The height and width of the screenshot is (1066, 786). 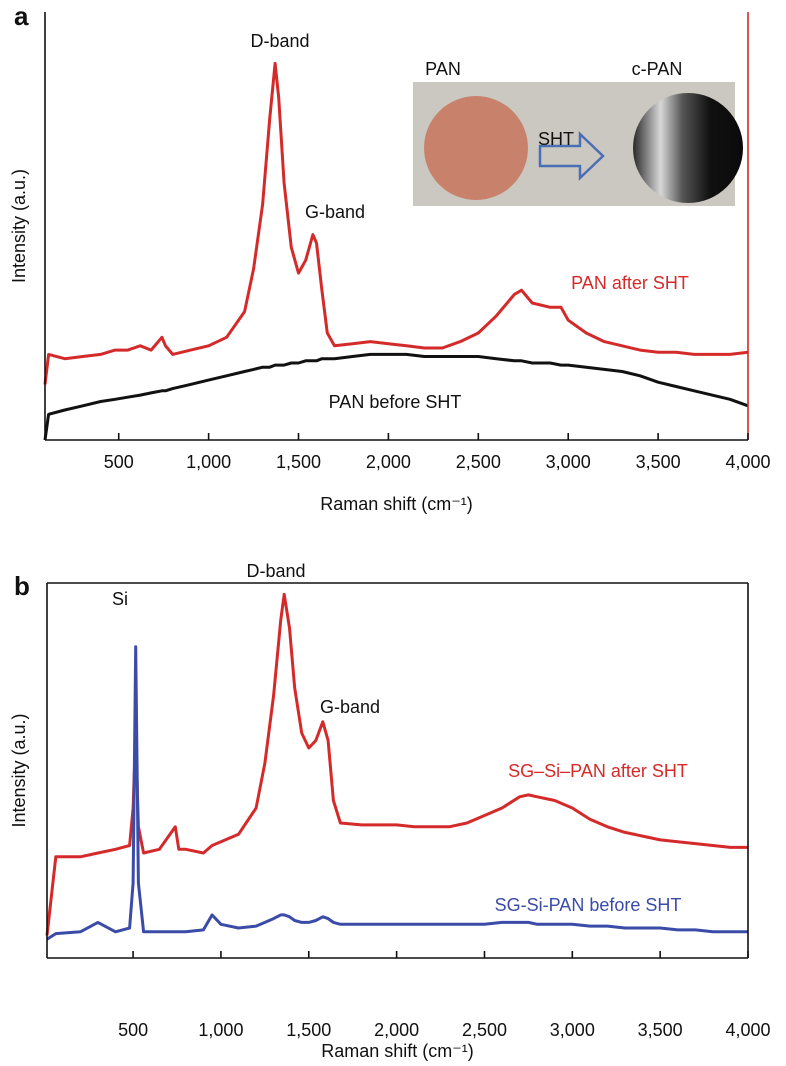 I want to click on series-label: PAN after SHT, so click(x=630, y=283).